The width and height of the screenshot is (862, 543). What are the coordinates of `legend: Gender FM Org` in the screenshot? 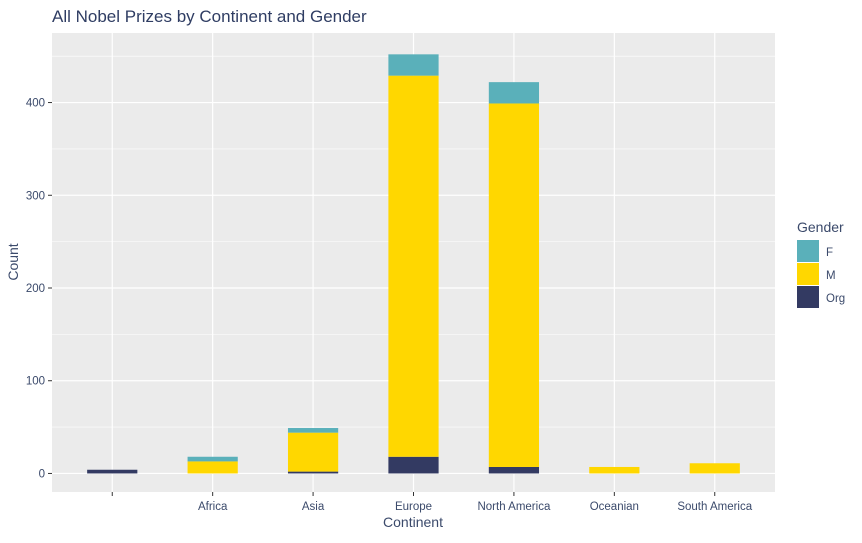 It's located at (821, 263).